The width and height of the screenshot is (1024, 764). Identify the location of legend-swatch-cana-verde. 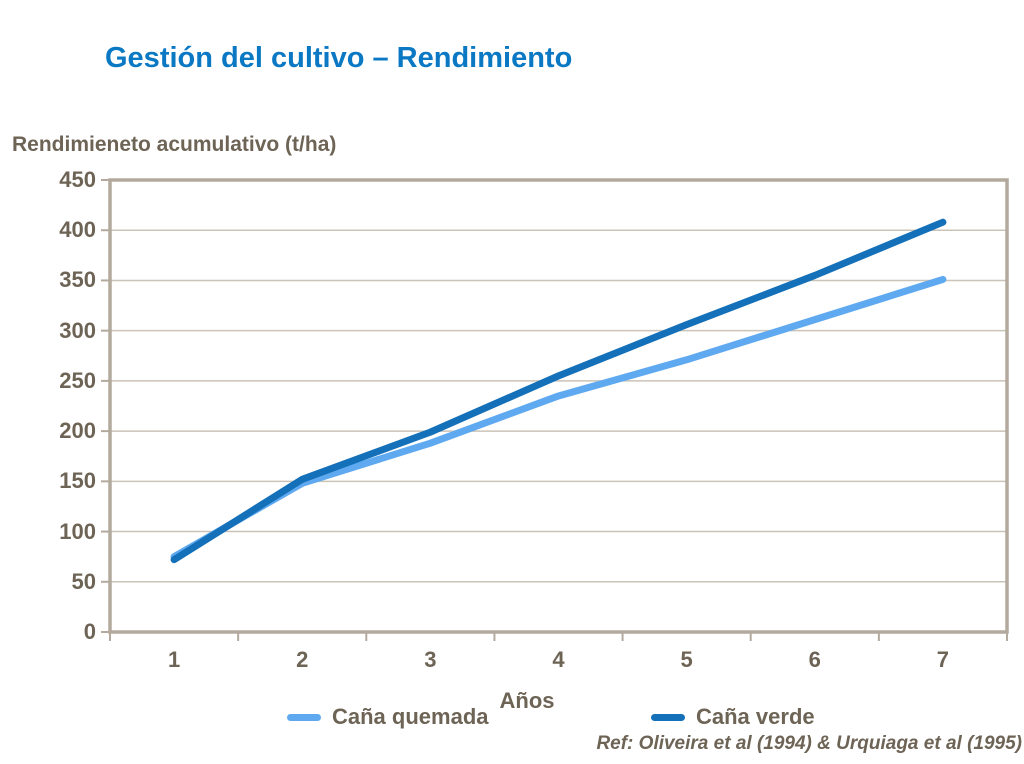
(668, 717).